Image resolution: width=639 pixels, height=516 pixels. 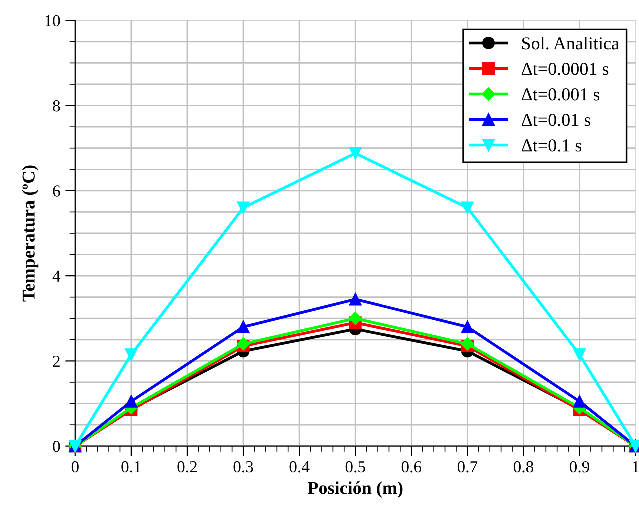 What do you see at coordinates (56, 361) in the screenshot?
I see `y-tick-label: 2` at bounding box center [56, 361].